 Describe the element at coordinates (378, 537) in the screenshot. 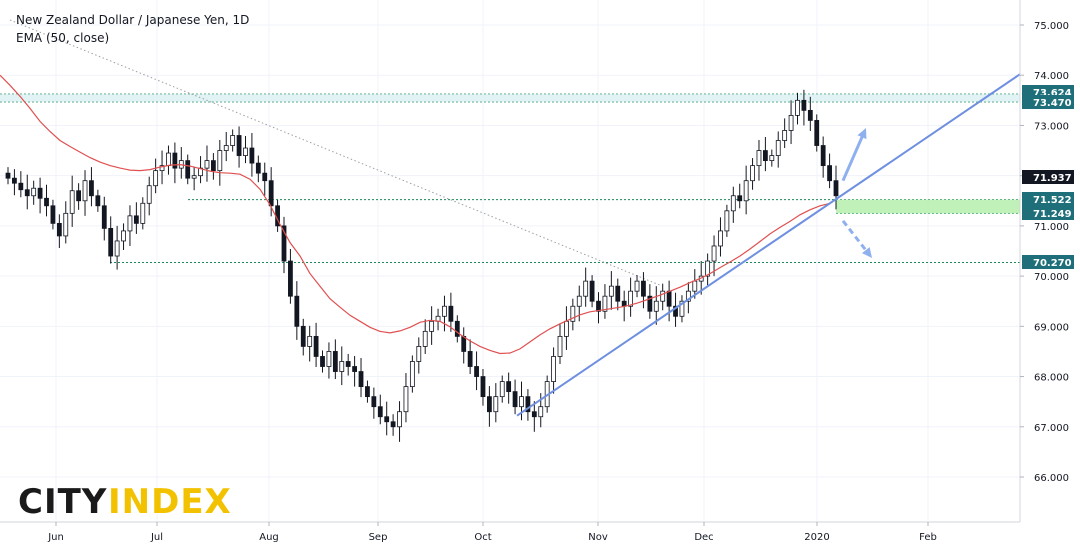

I see `time-tick-label: Sep` at that location.